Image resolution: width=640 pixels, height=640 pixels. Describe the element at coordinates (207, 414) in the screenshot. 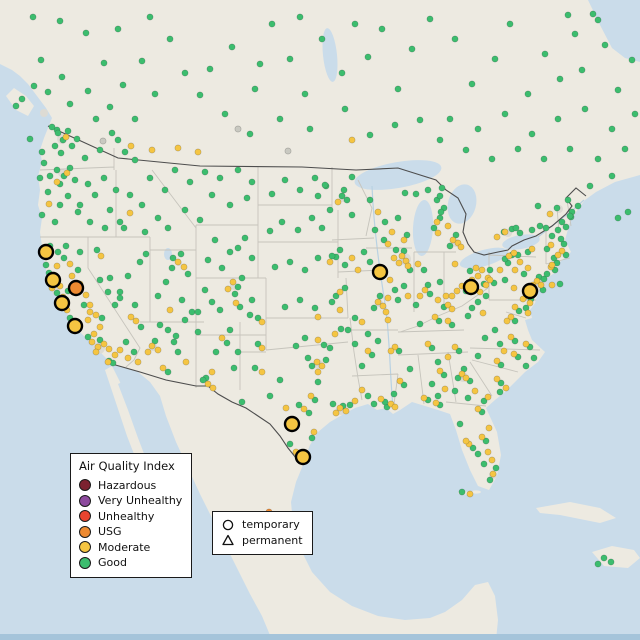

I see `us-mexico-border` at that location.